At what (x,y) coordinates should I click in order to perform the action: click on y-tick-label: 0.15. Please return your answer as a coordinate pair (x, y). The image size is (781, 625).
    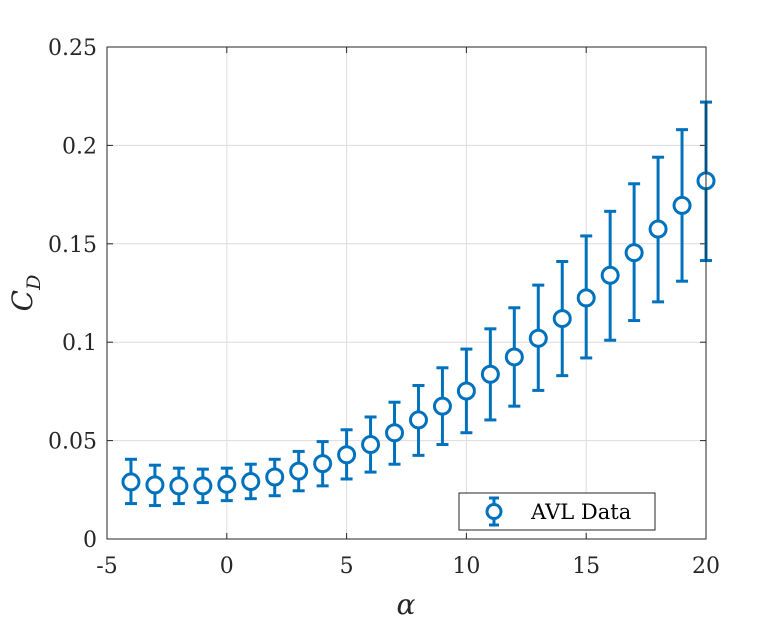
    Looking at the image, I should click on (72, 245).